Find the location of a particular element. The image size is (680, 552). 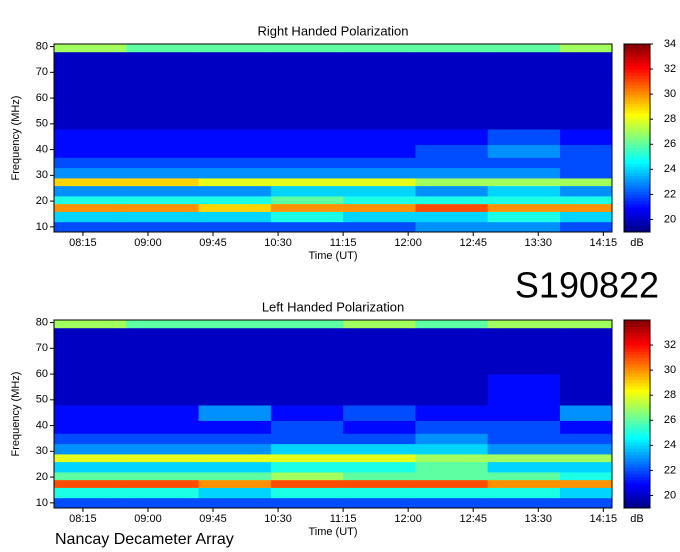

colorbar-tick-label: 28 is located at coordinates (670, 395).